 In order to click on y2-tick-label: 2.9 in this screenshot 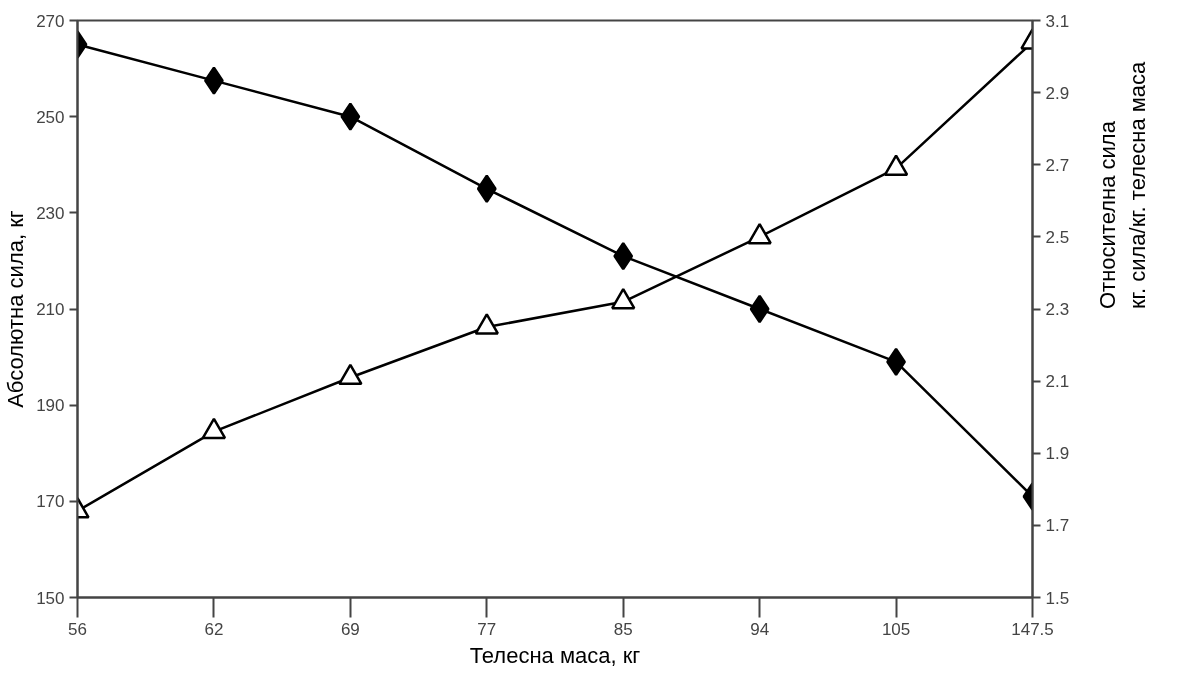, I will do `click(1057, 93)`.